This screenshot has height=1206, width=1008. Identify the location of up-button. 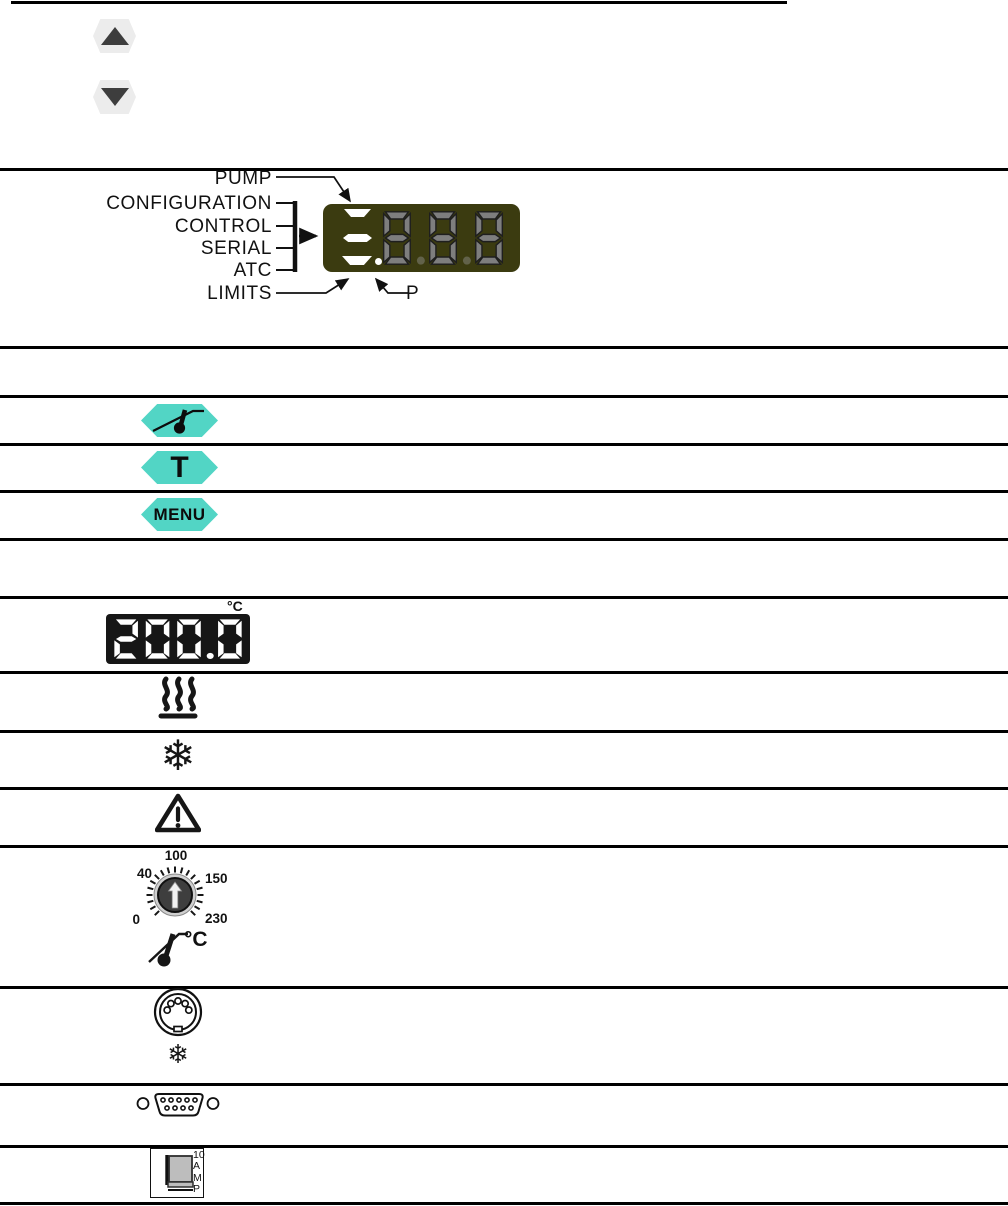
(114, 36).